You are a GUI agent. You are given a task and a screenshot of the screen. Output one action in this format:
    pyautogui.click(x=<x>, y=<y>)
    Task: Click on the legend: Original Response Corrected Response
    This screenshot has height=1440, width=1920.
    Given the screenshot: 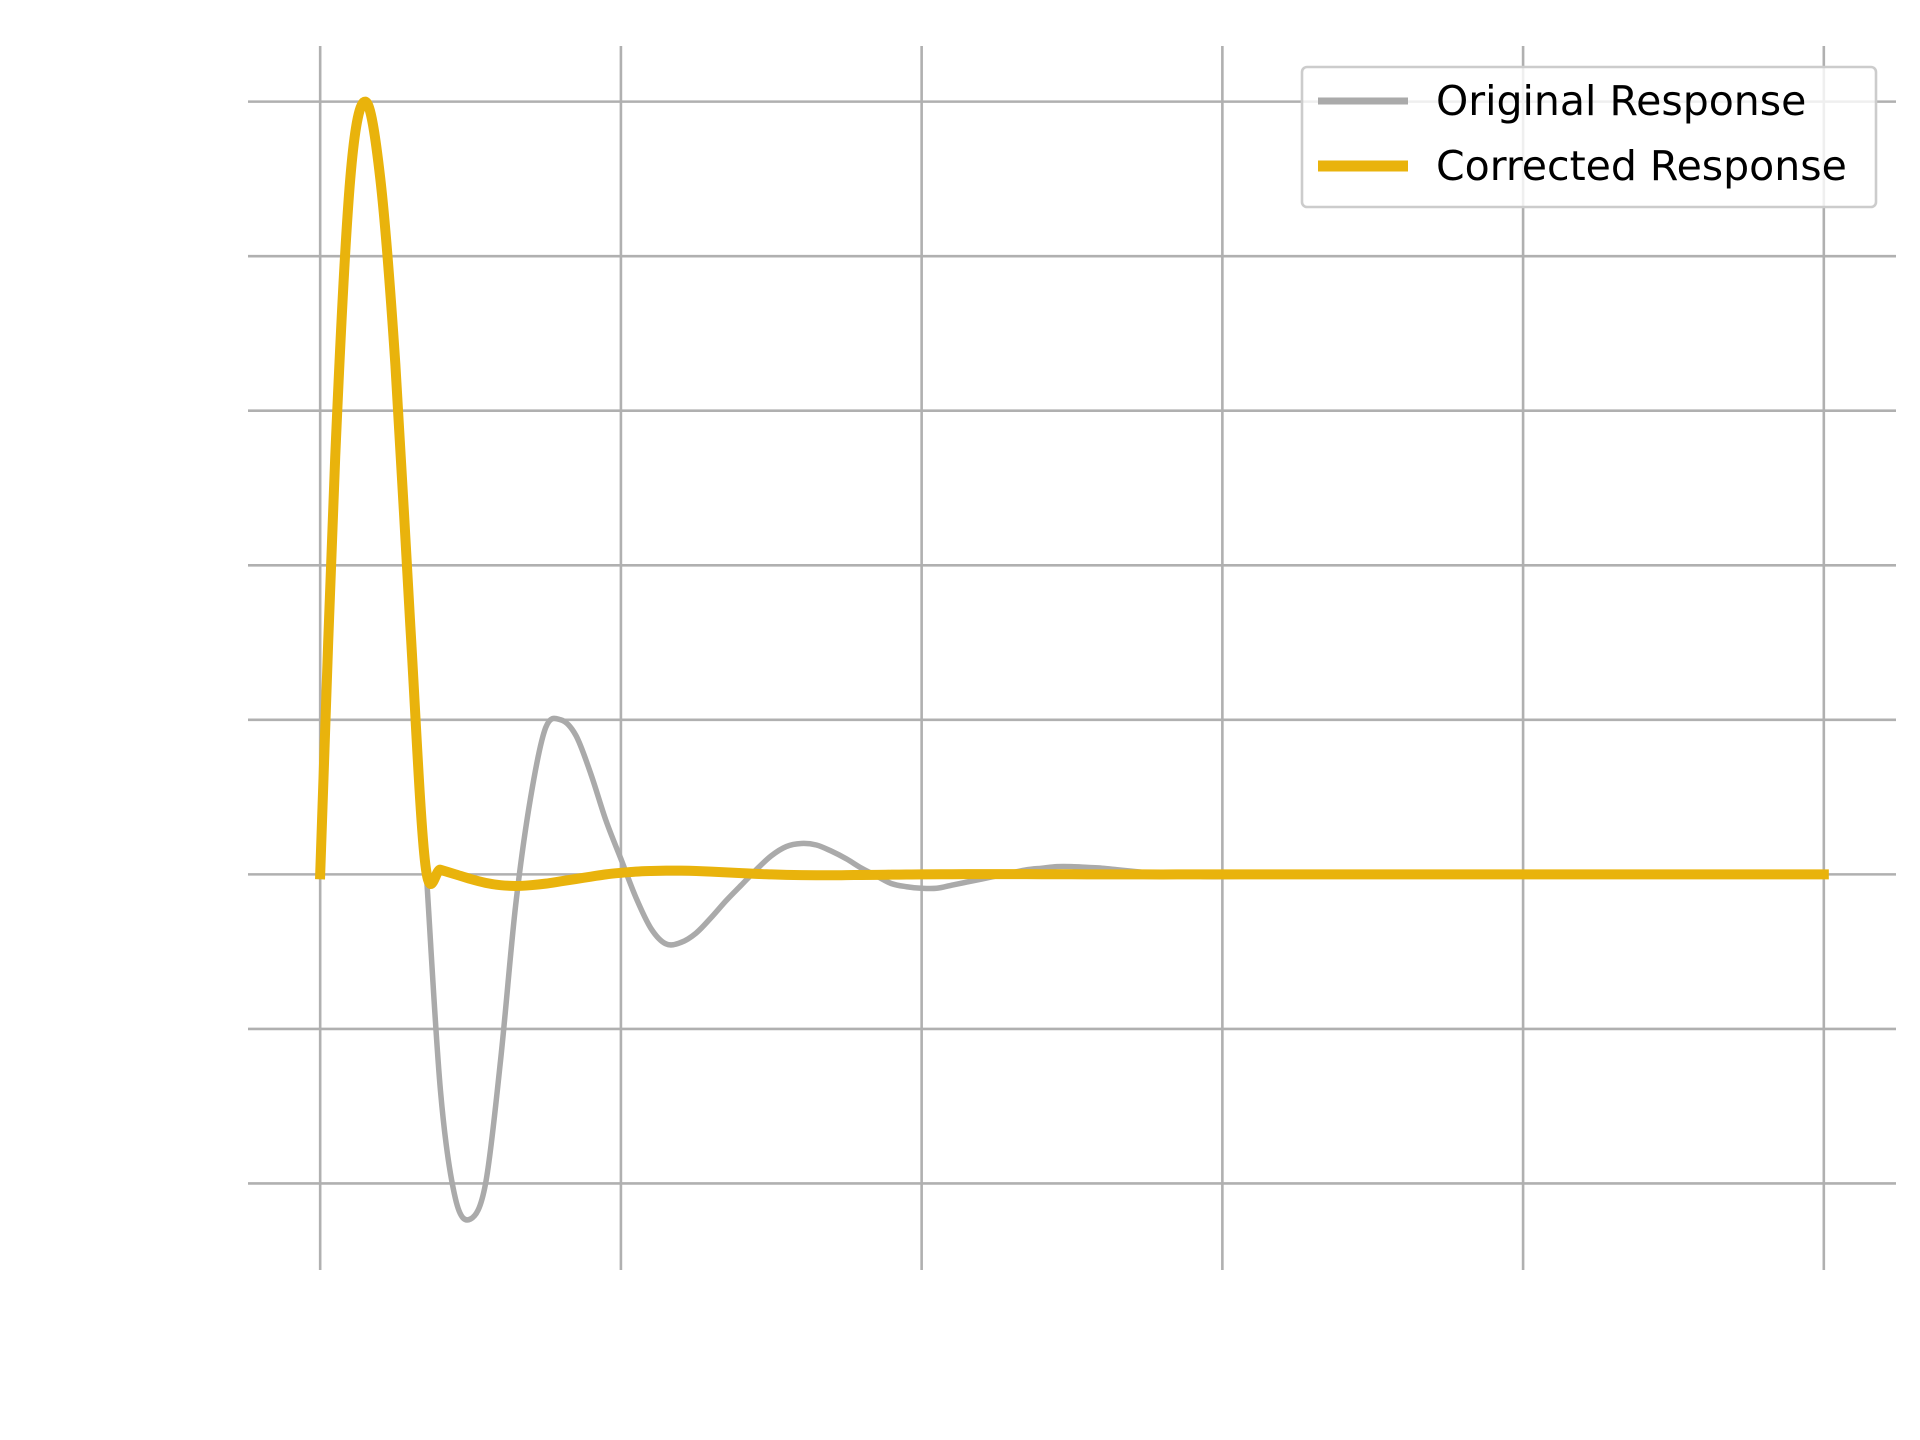 What is the action you would take?
    pyautogui.click(x=1589, y=137)
    